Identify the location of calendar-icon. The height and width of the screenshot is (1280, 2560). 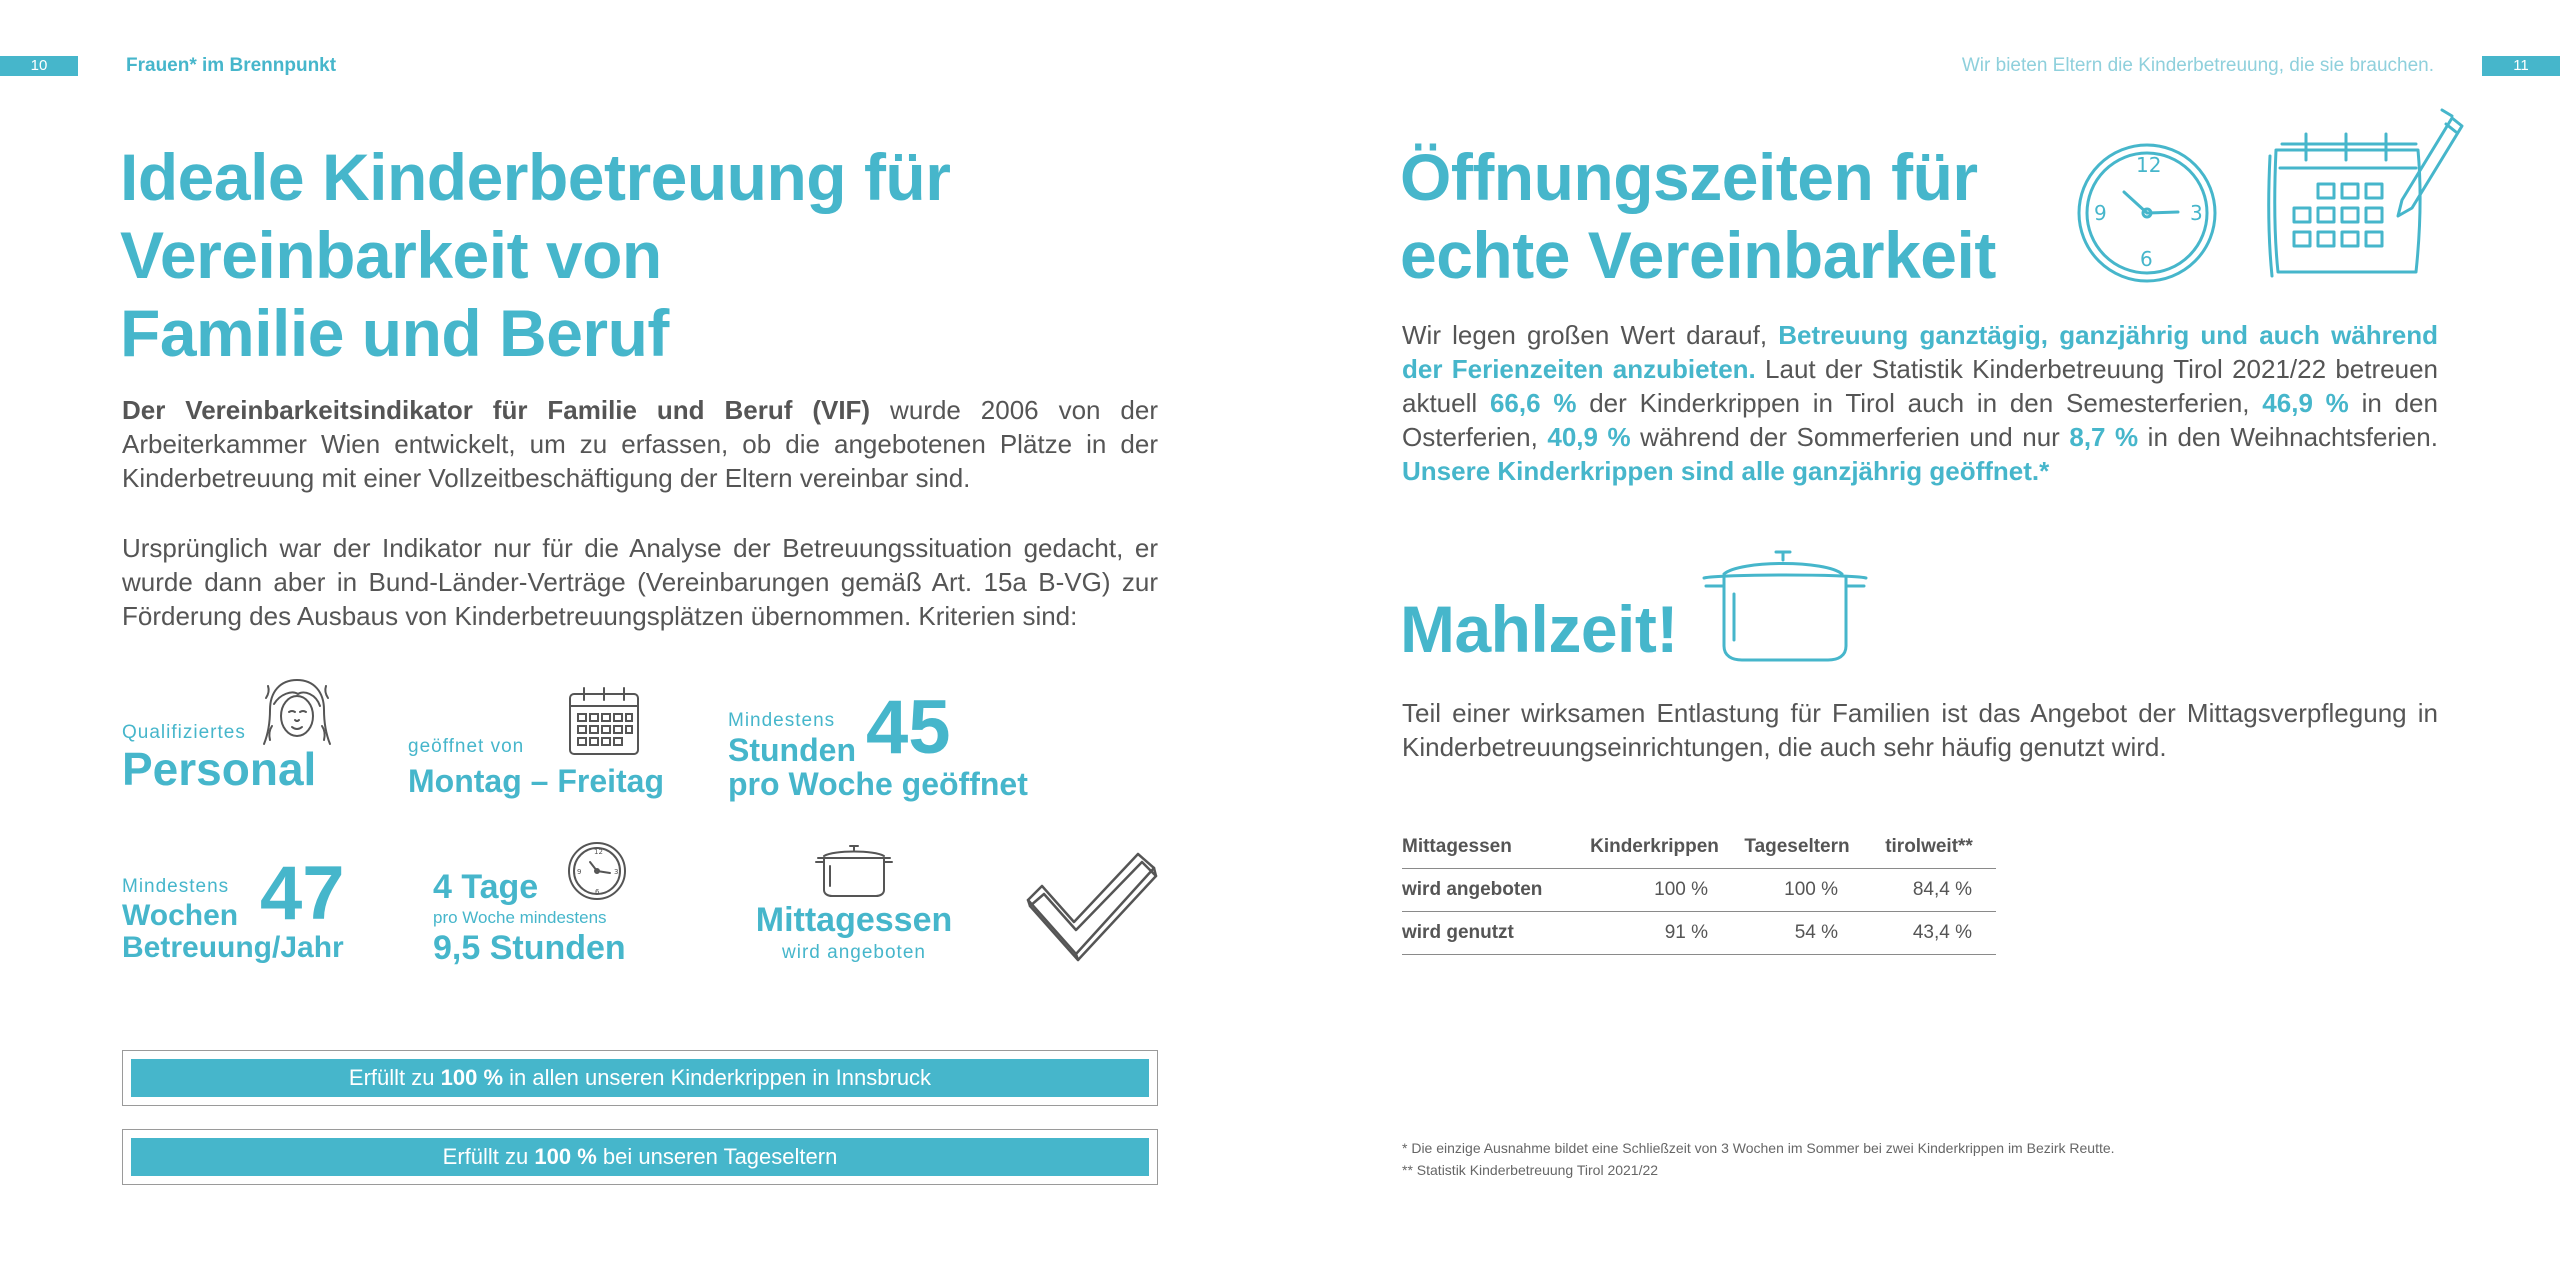
(604, 721).